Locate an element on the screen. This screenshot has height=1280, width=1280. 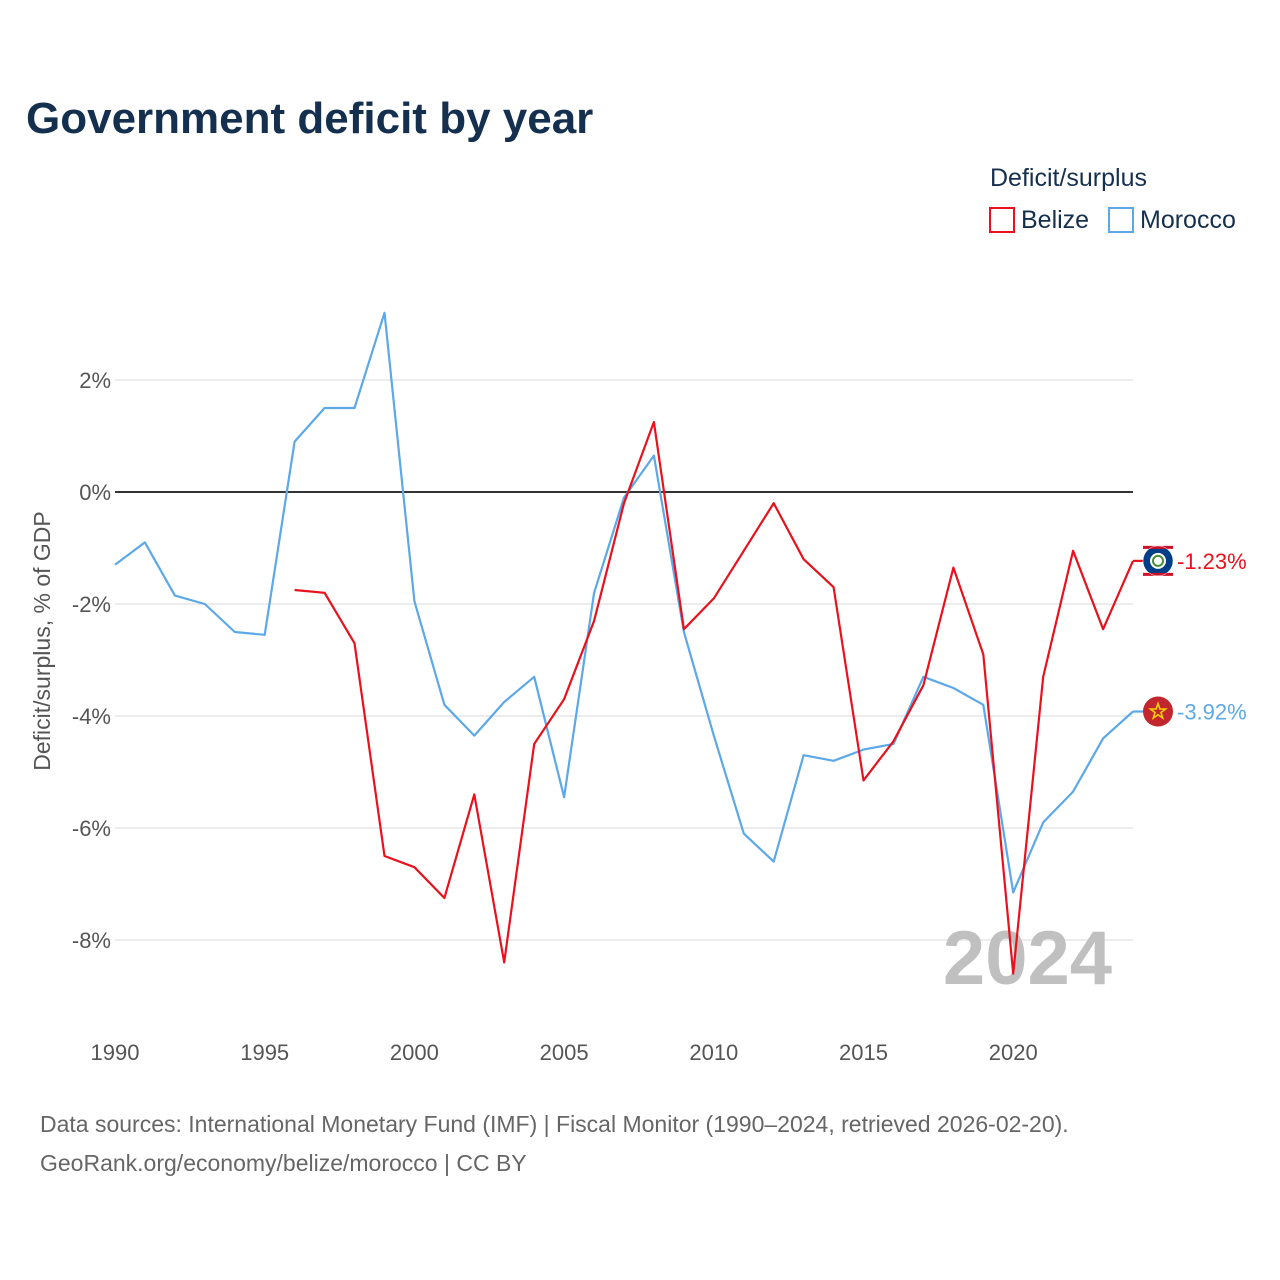
legend-title: Deficit/surplus is located at coordinates (1068, 178).